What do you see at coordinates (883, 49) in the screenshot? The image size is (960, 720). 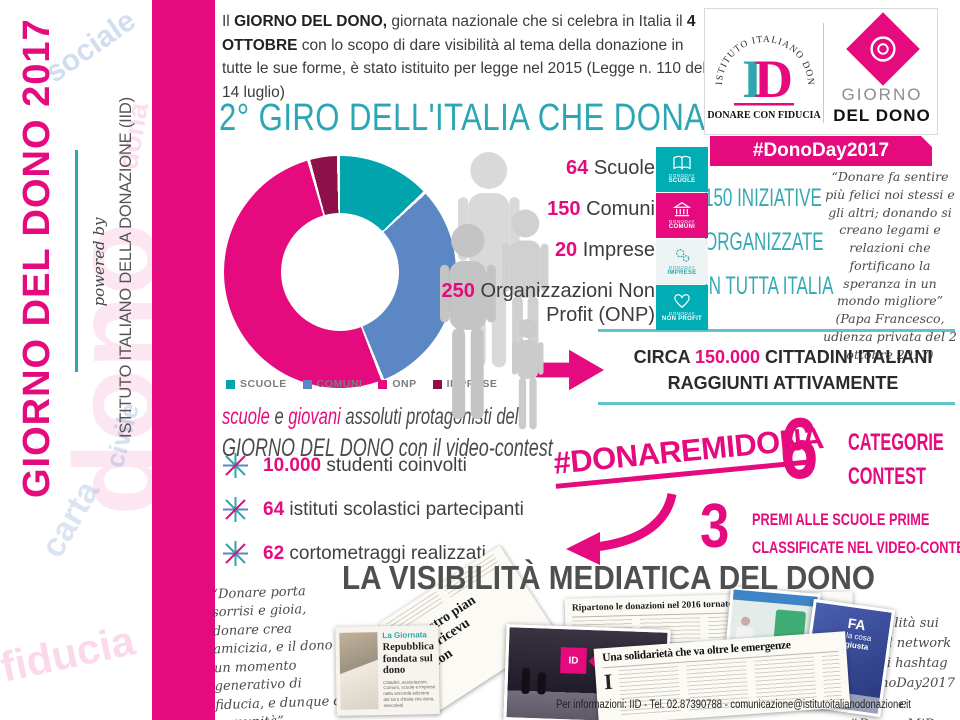 I see `giorno-del-dono-logo-icon` at bounding box center [883, 49].